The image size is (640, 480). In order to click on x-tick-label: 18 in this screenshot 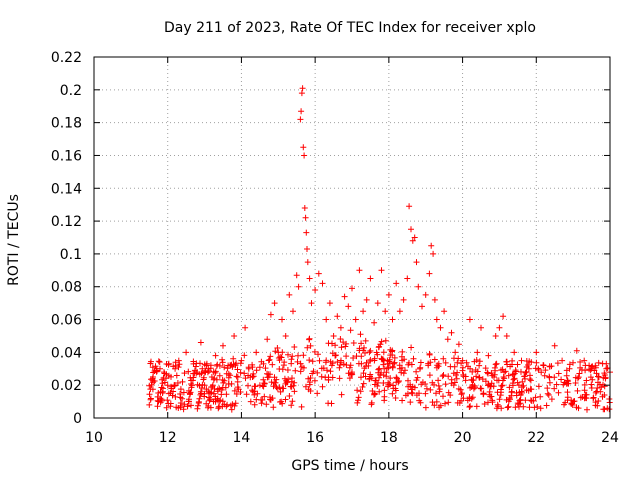, I will do `click(389, 438)`.